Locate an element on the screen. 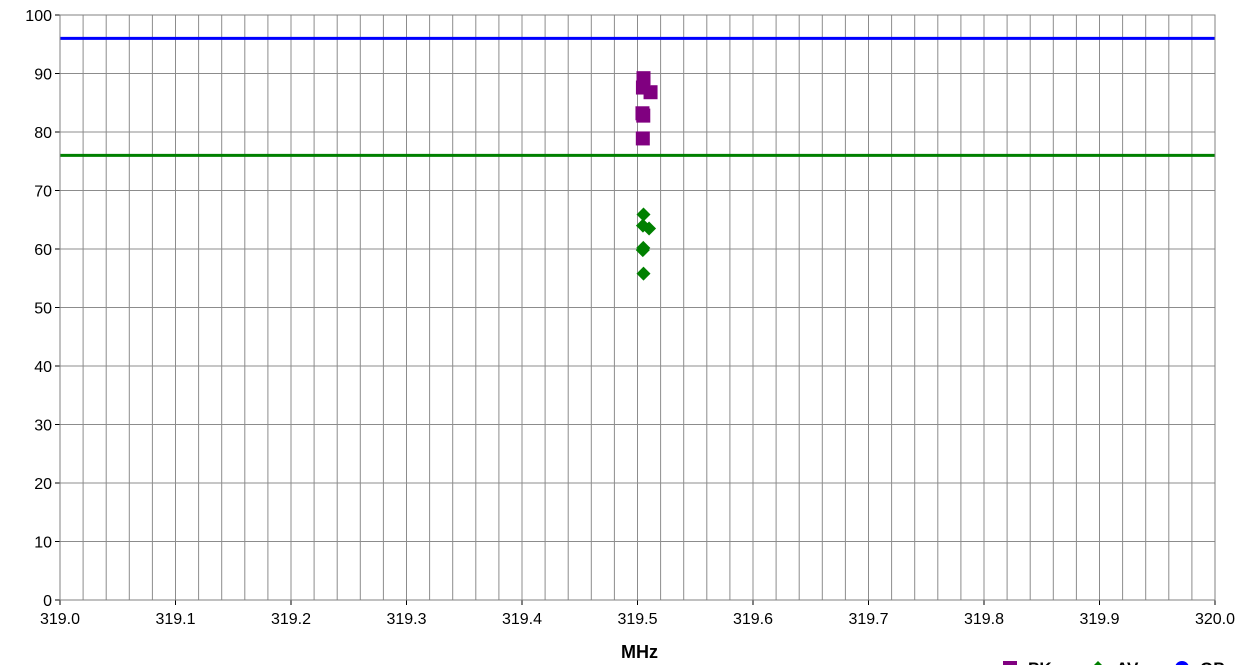  y-tick-label: 60 is located at coordinates (43, 250).